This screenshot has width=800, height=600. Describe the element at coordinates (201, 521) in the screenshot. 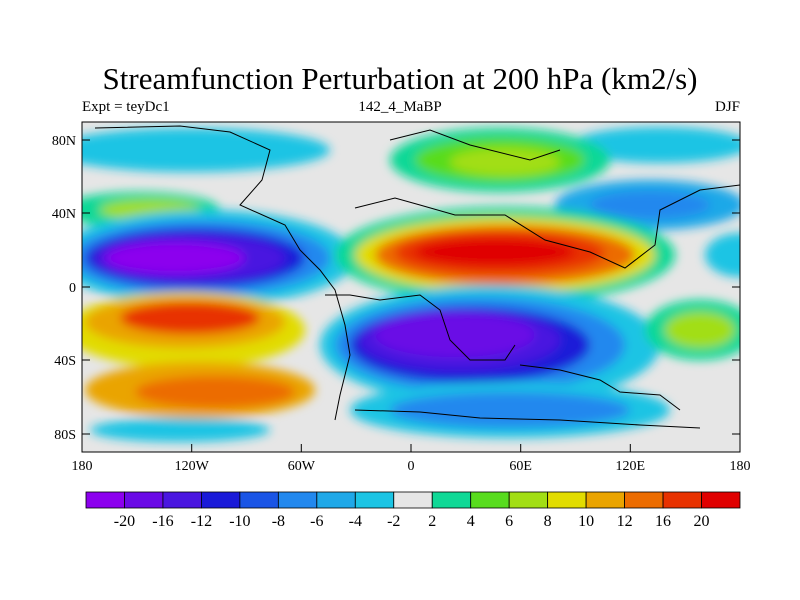

I see `colorbar-label: -12` at that location.